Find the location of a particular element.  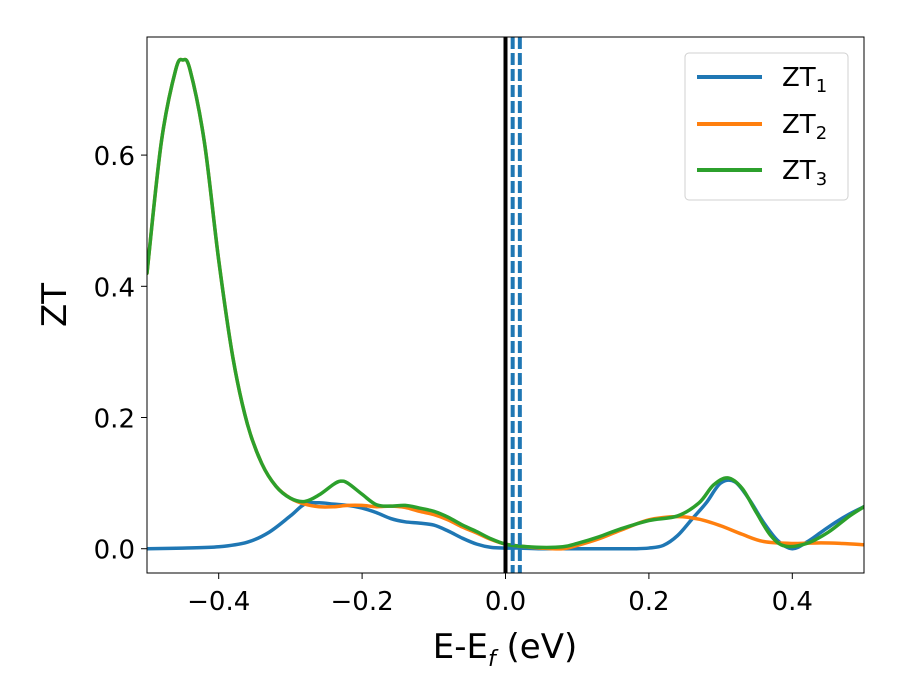

x-tick-label: 0.4 is located at coordinates (792, 602).